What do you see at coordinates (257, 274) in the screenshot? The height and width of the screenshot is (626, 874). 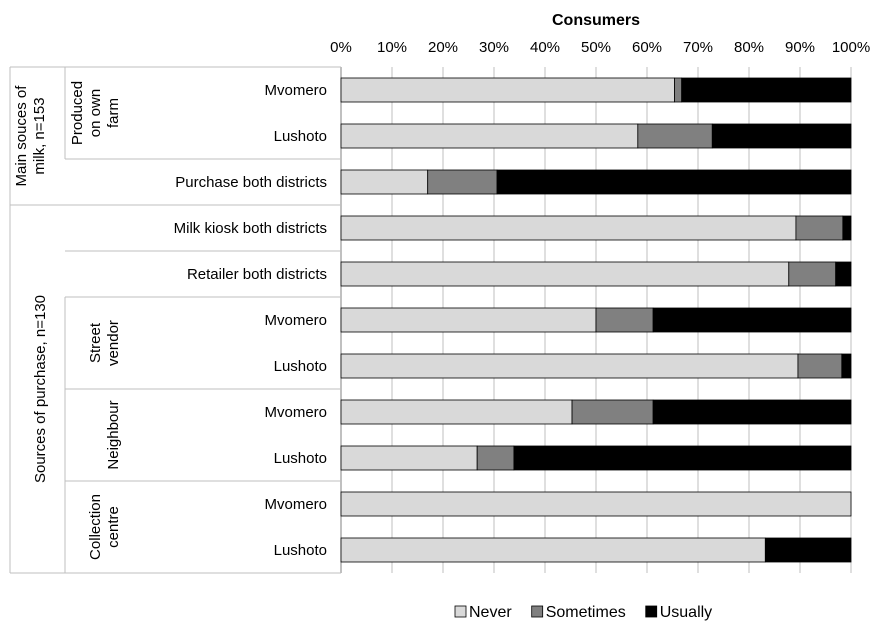 I see `row-label: Retailer both districts` at bounding box center [257, 274].